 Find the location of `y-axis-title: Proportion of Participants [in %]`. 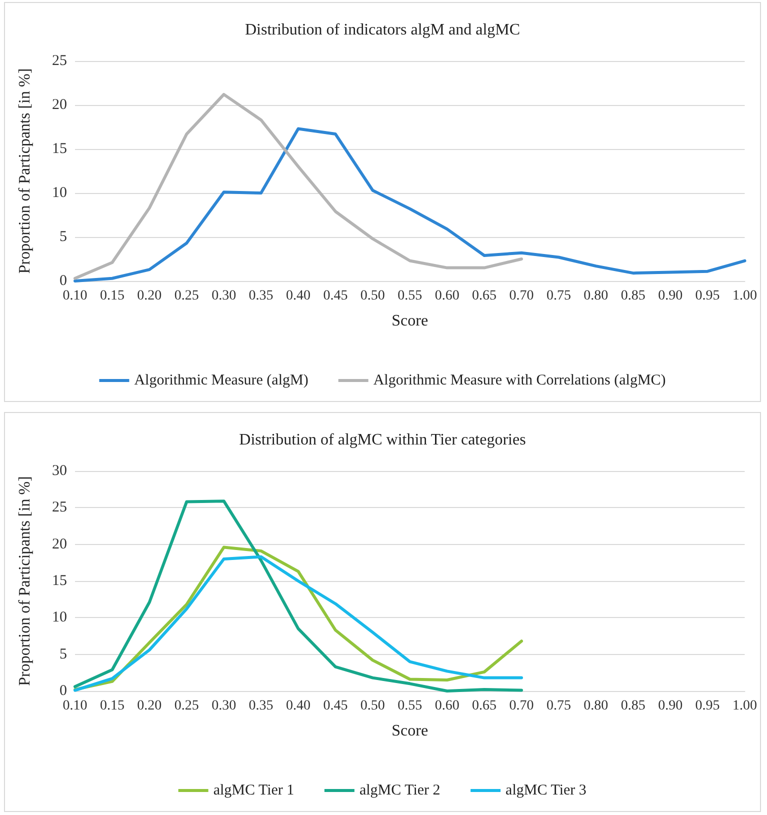

y-axis-title: Proportion of Participants [in %] is located at coordinates (25, 581).